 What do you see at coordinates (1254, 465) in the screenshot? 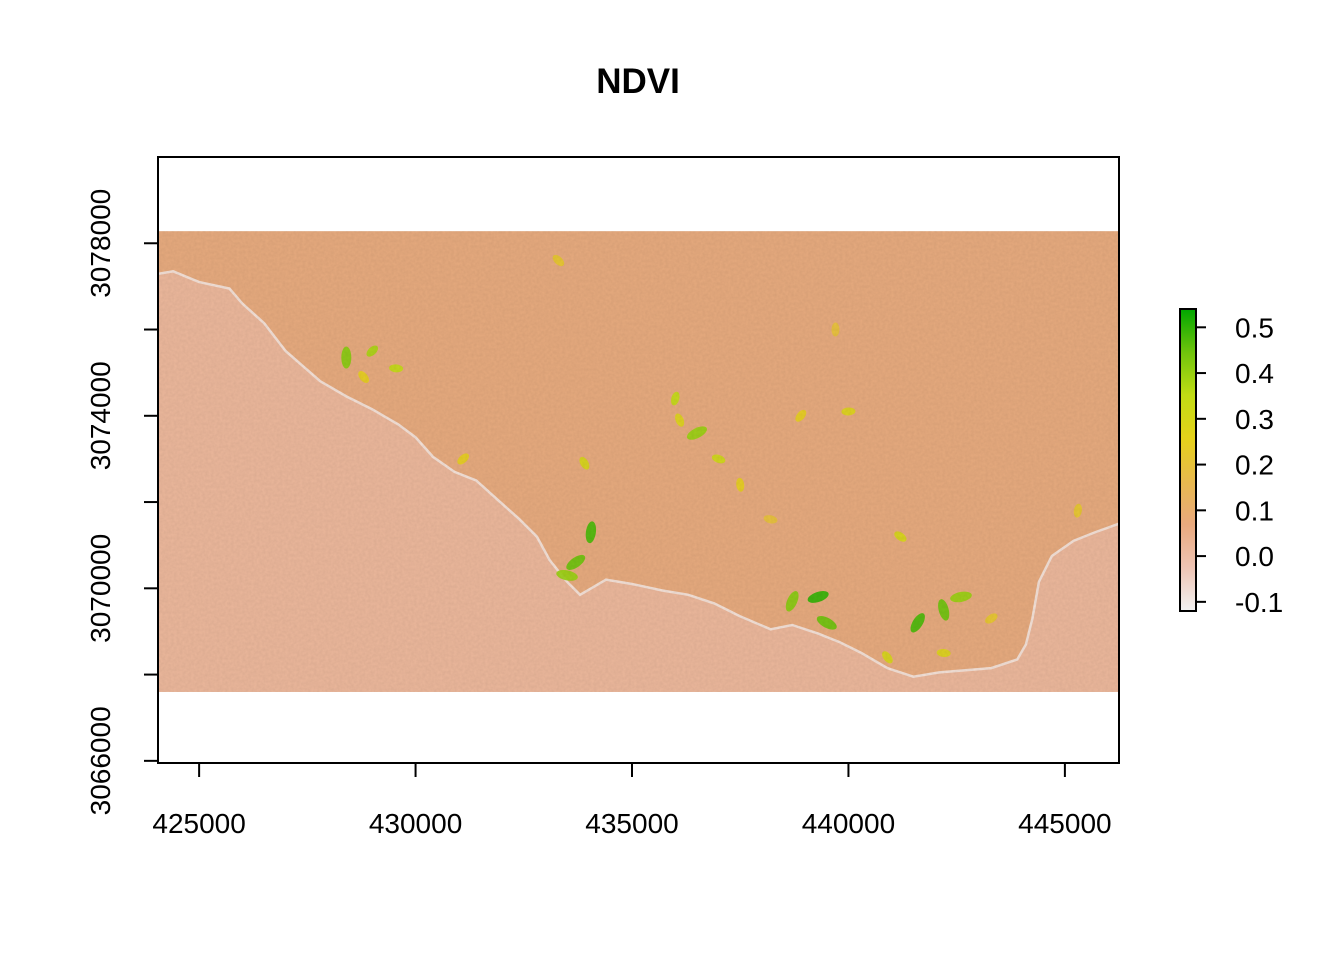
I see `legend-tick-label: 0.2` at bounding box center [1254, 465].